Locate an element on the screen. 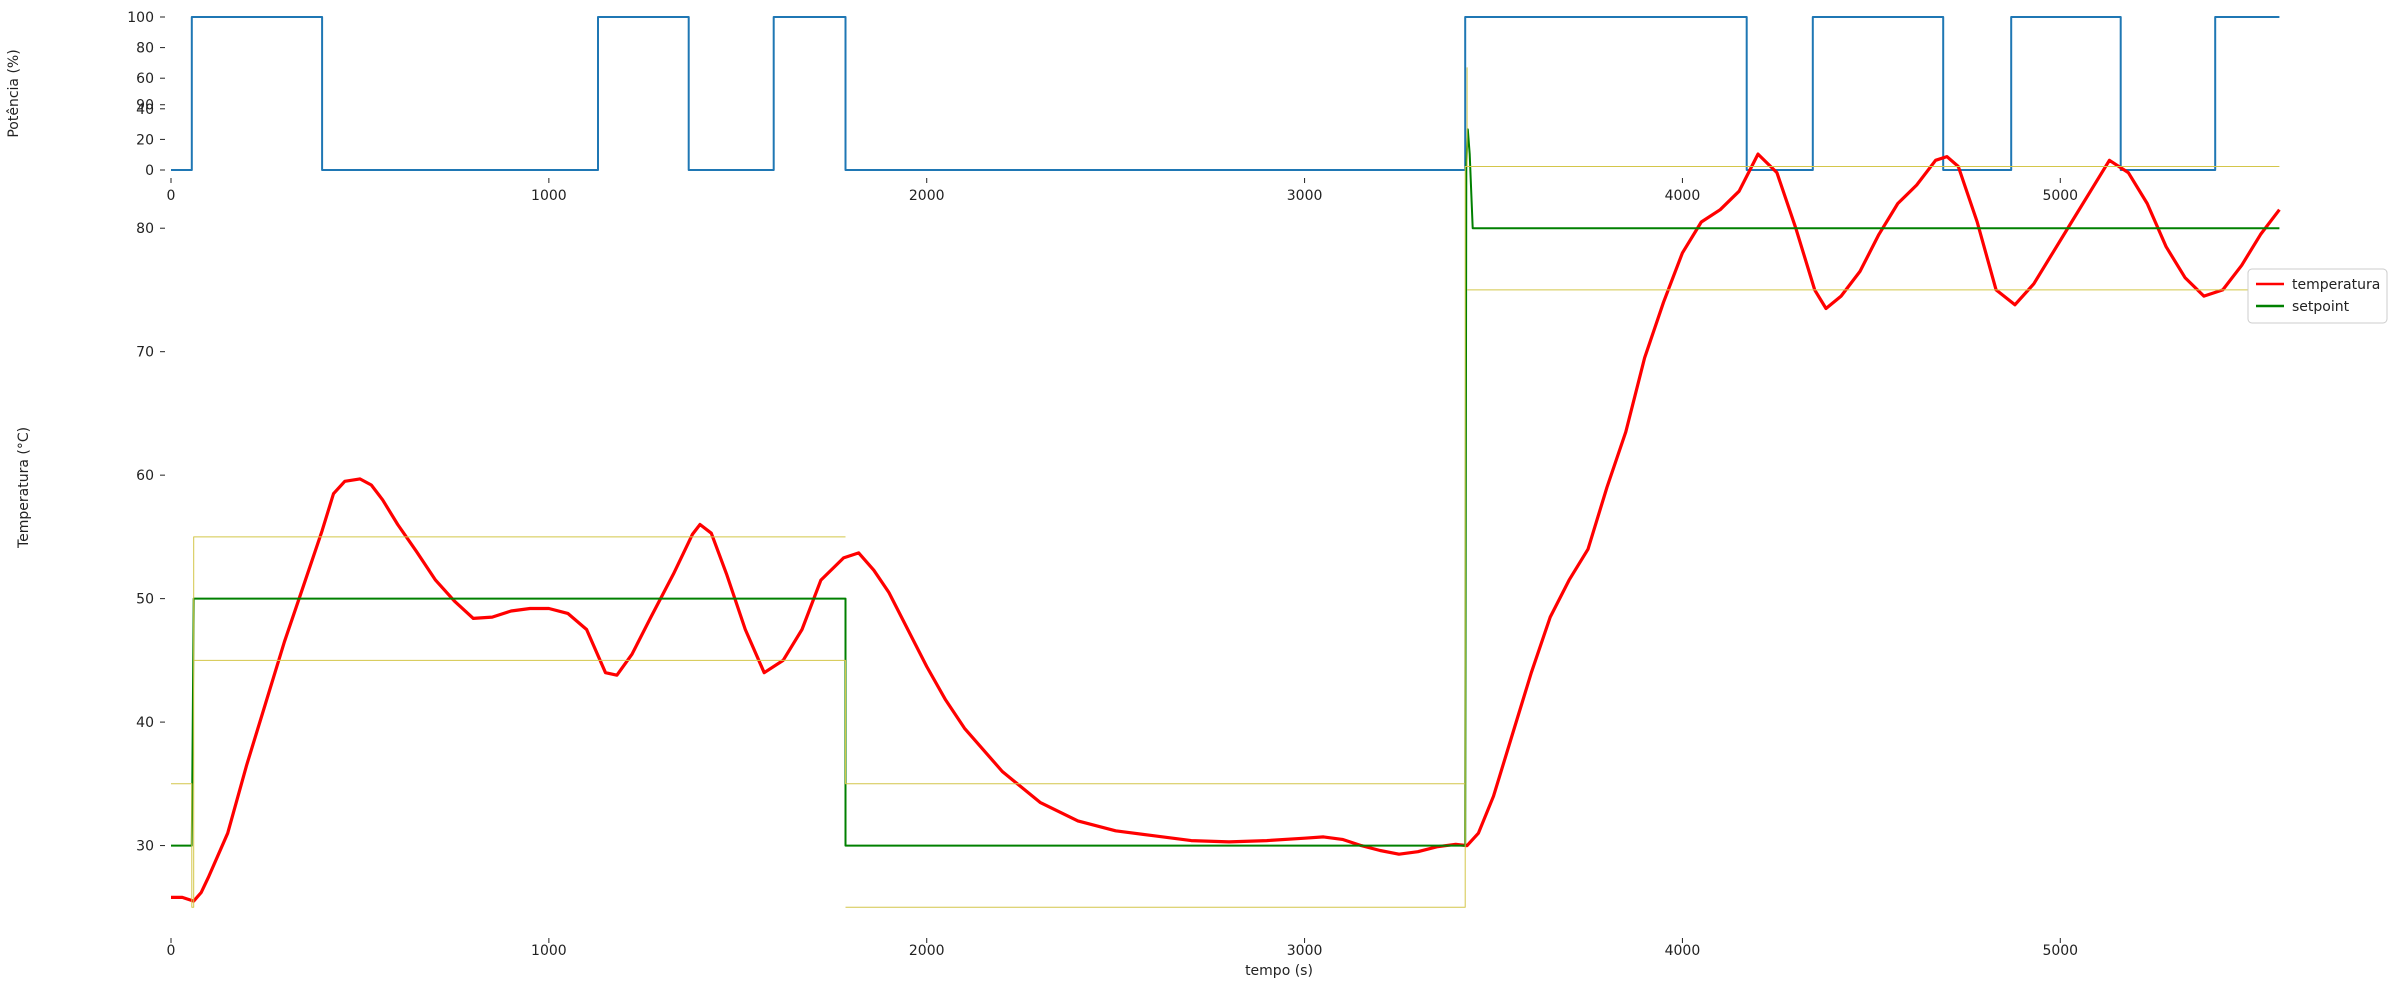  legend: temperatura setpoint is located at coordinates (2317, 296).